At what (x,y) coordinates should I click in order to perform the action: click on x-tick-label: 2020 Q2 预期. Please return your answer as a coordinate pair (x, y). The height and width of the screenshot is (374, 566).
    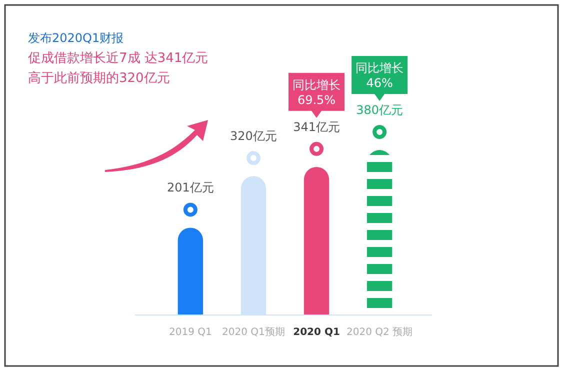
    Looking at the image, I should click on (379, 332).